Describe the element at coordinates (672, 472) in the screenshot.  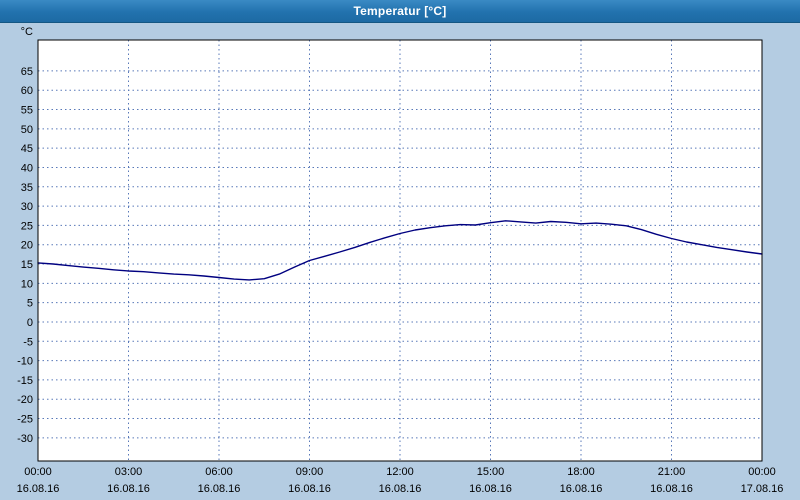
I see `x-tick-time-label: 21:00` at that location.